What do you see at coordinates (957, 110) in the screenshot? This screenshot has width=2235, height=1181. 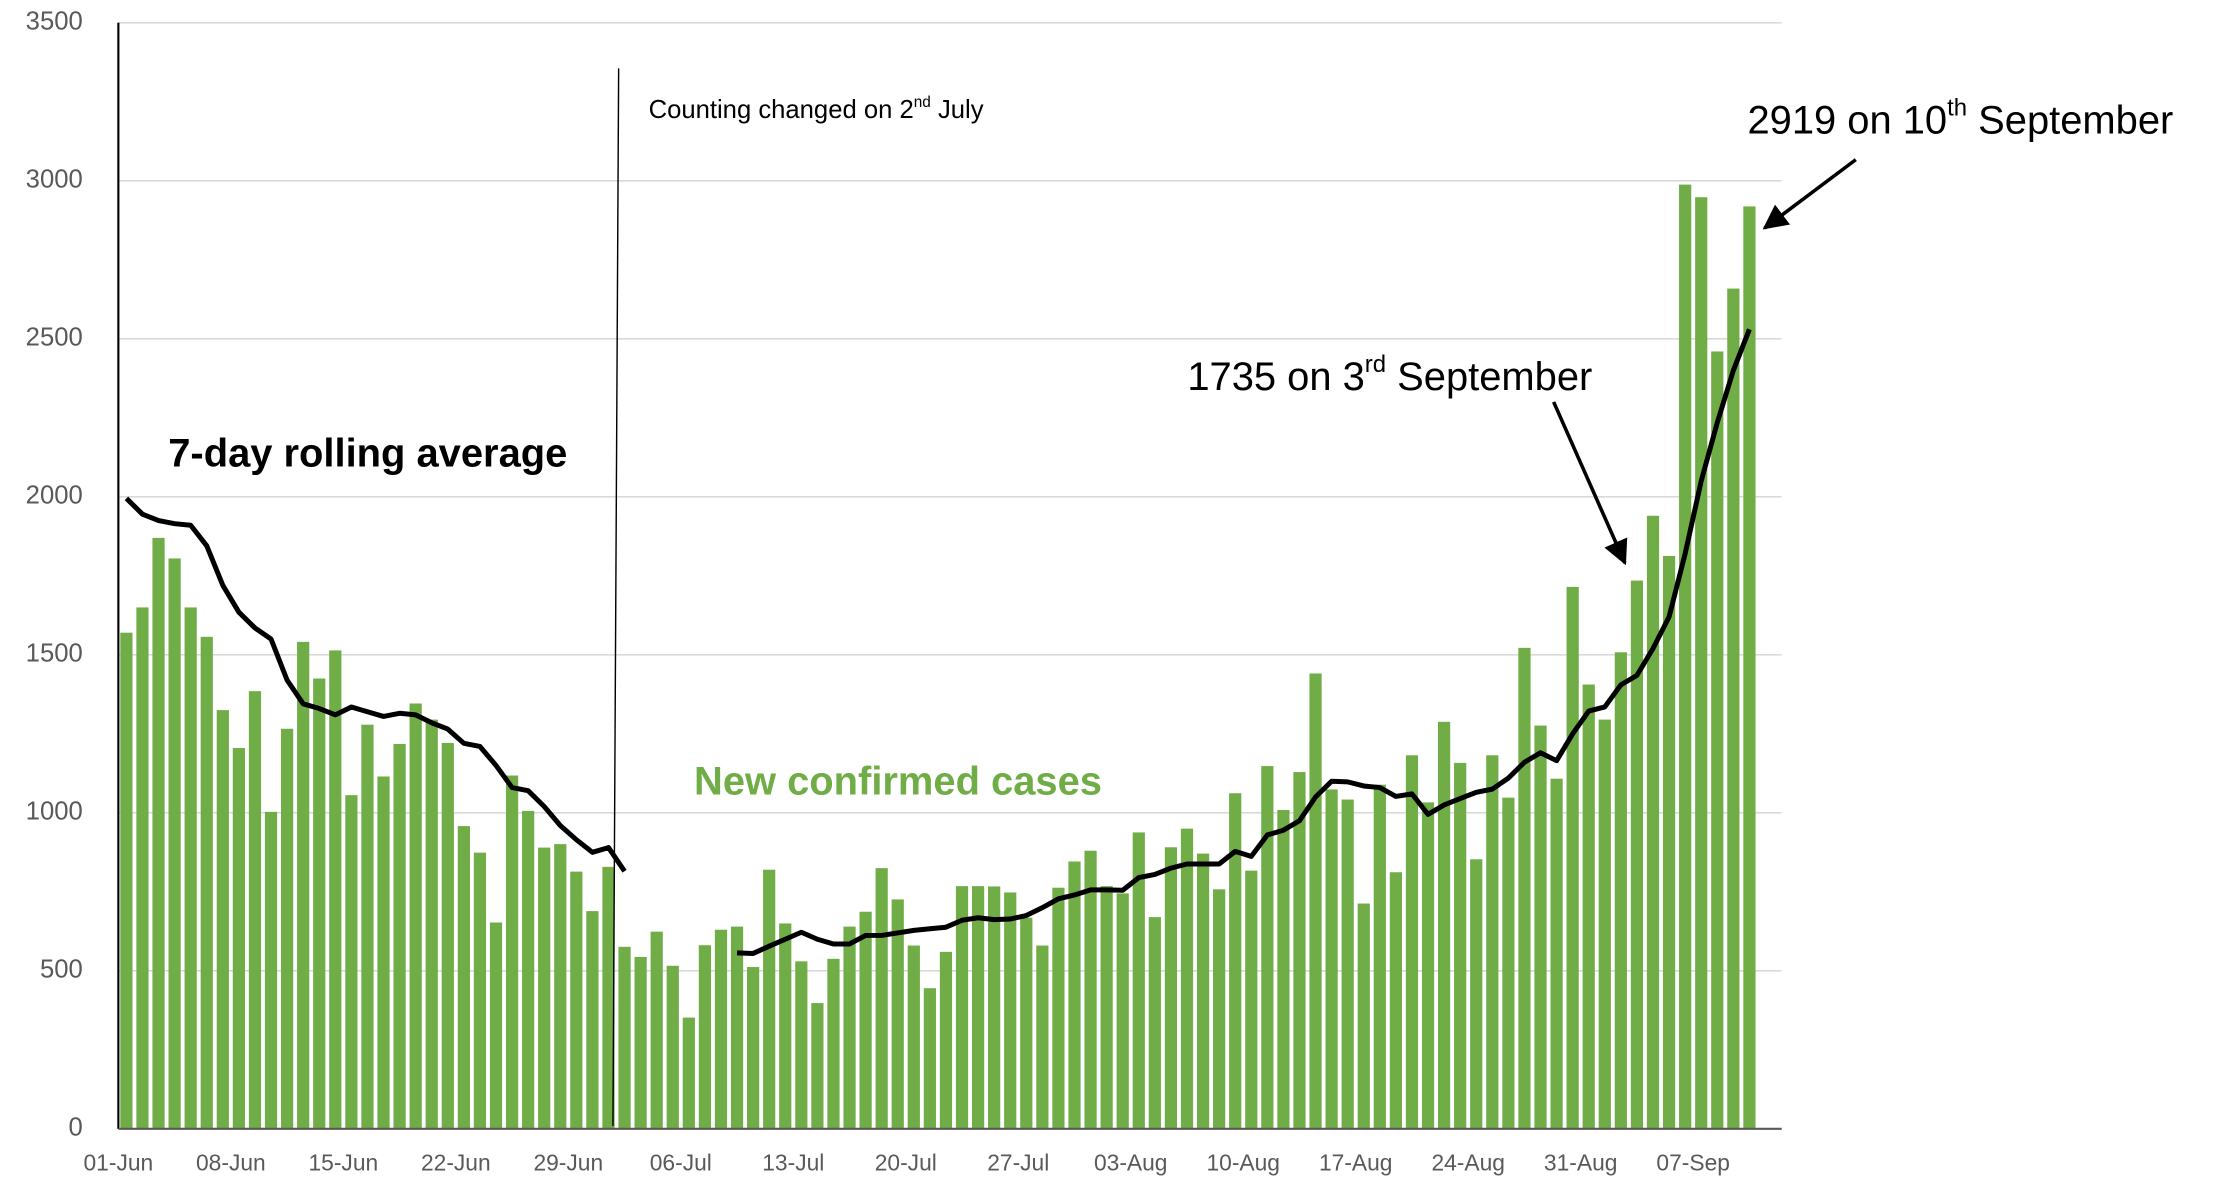 I see `annotation-part: July` at bounding box center [957, 110].